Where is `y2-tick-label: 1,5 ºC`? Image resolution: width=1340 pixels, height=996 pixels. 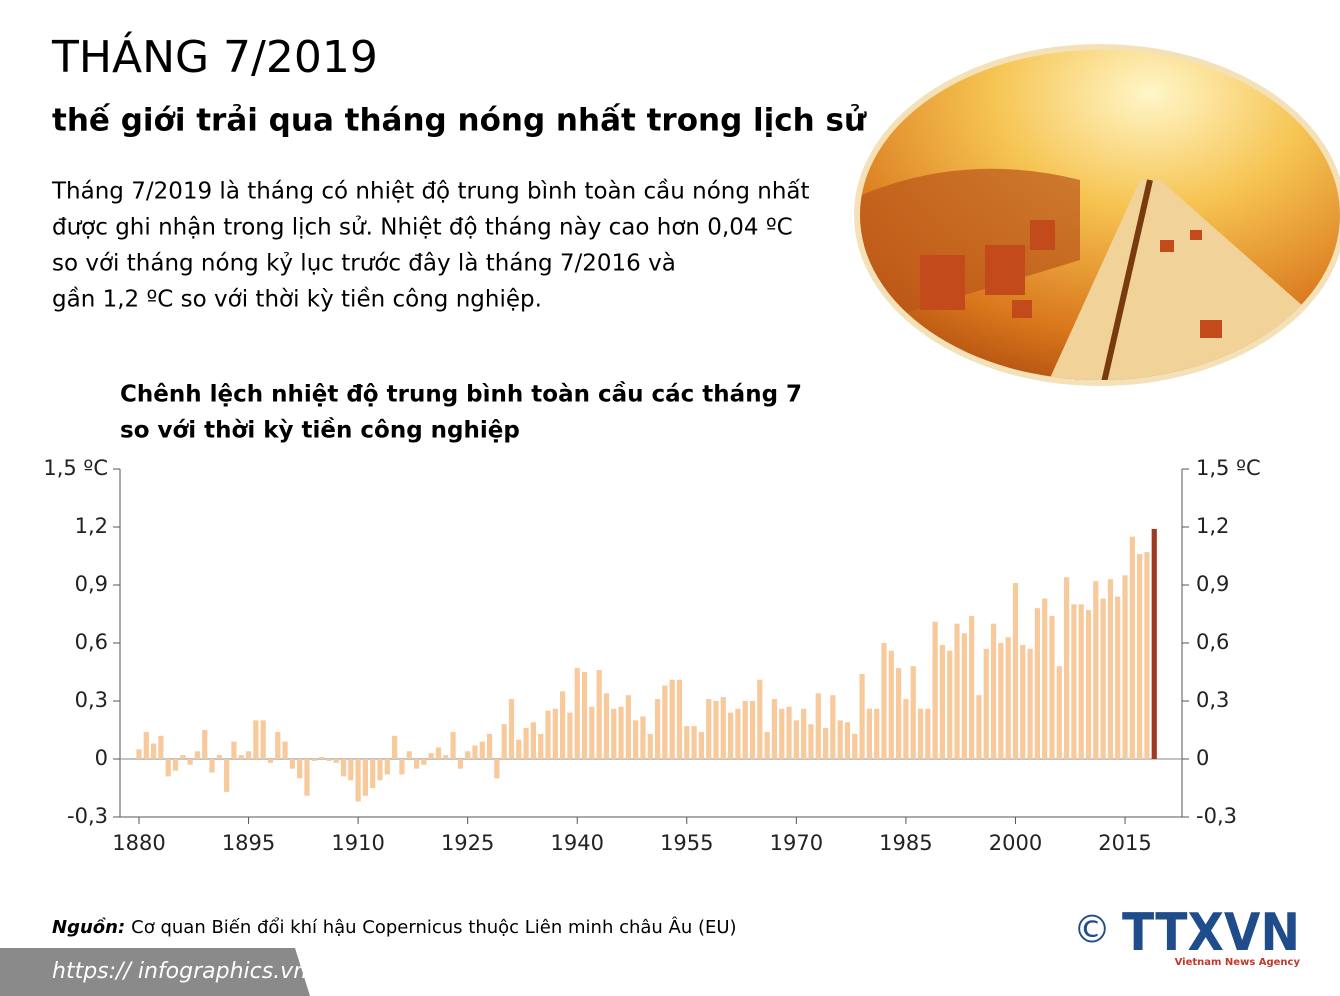 y2-tick-label: 1,5 ºC is located at coordinates (1228, 468).